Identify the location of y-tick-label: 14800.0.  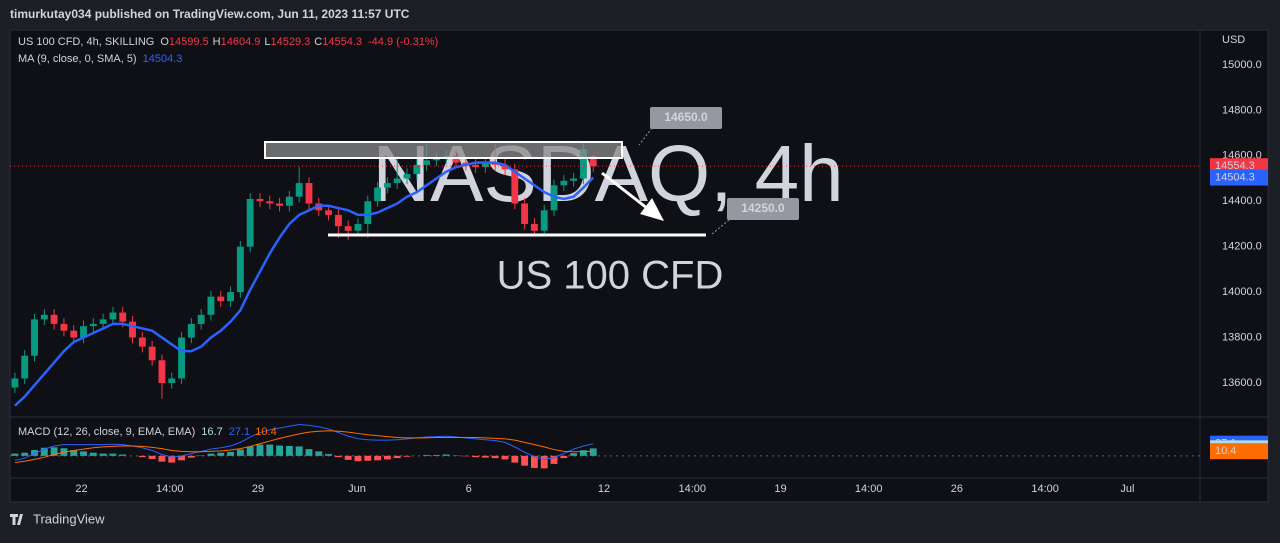
(1242, 110).